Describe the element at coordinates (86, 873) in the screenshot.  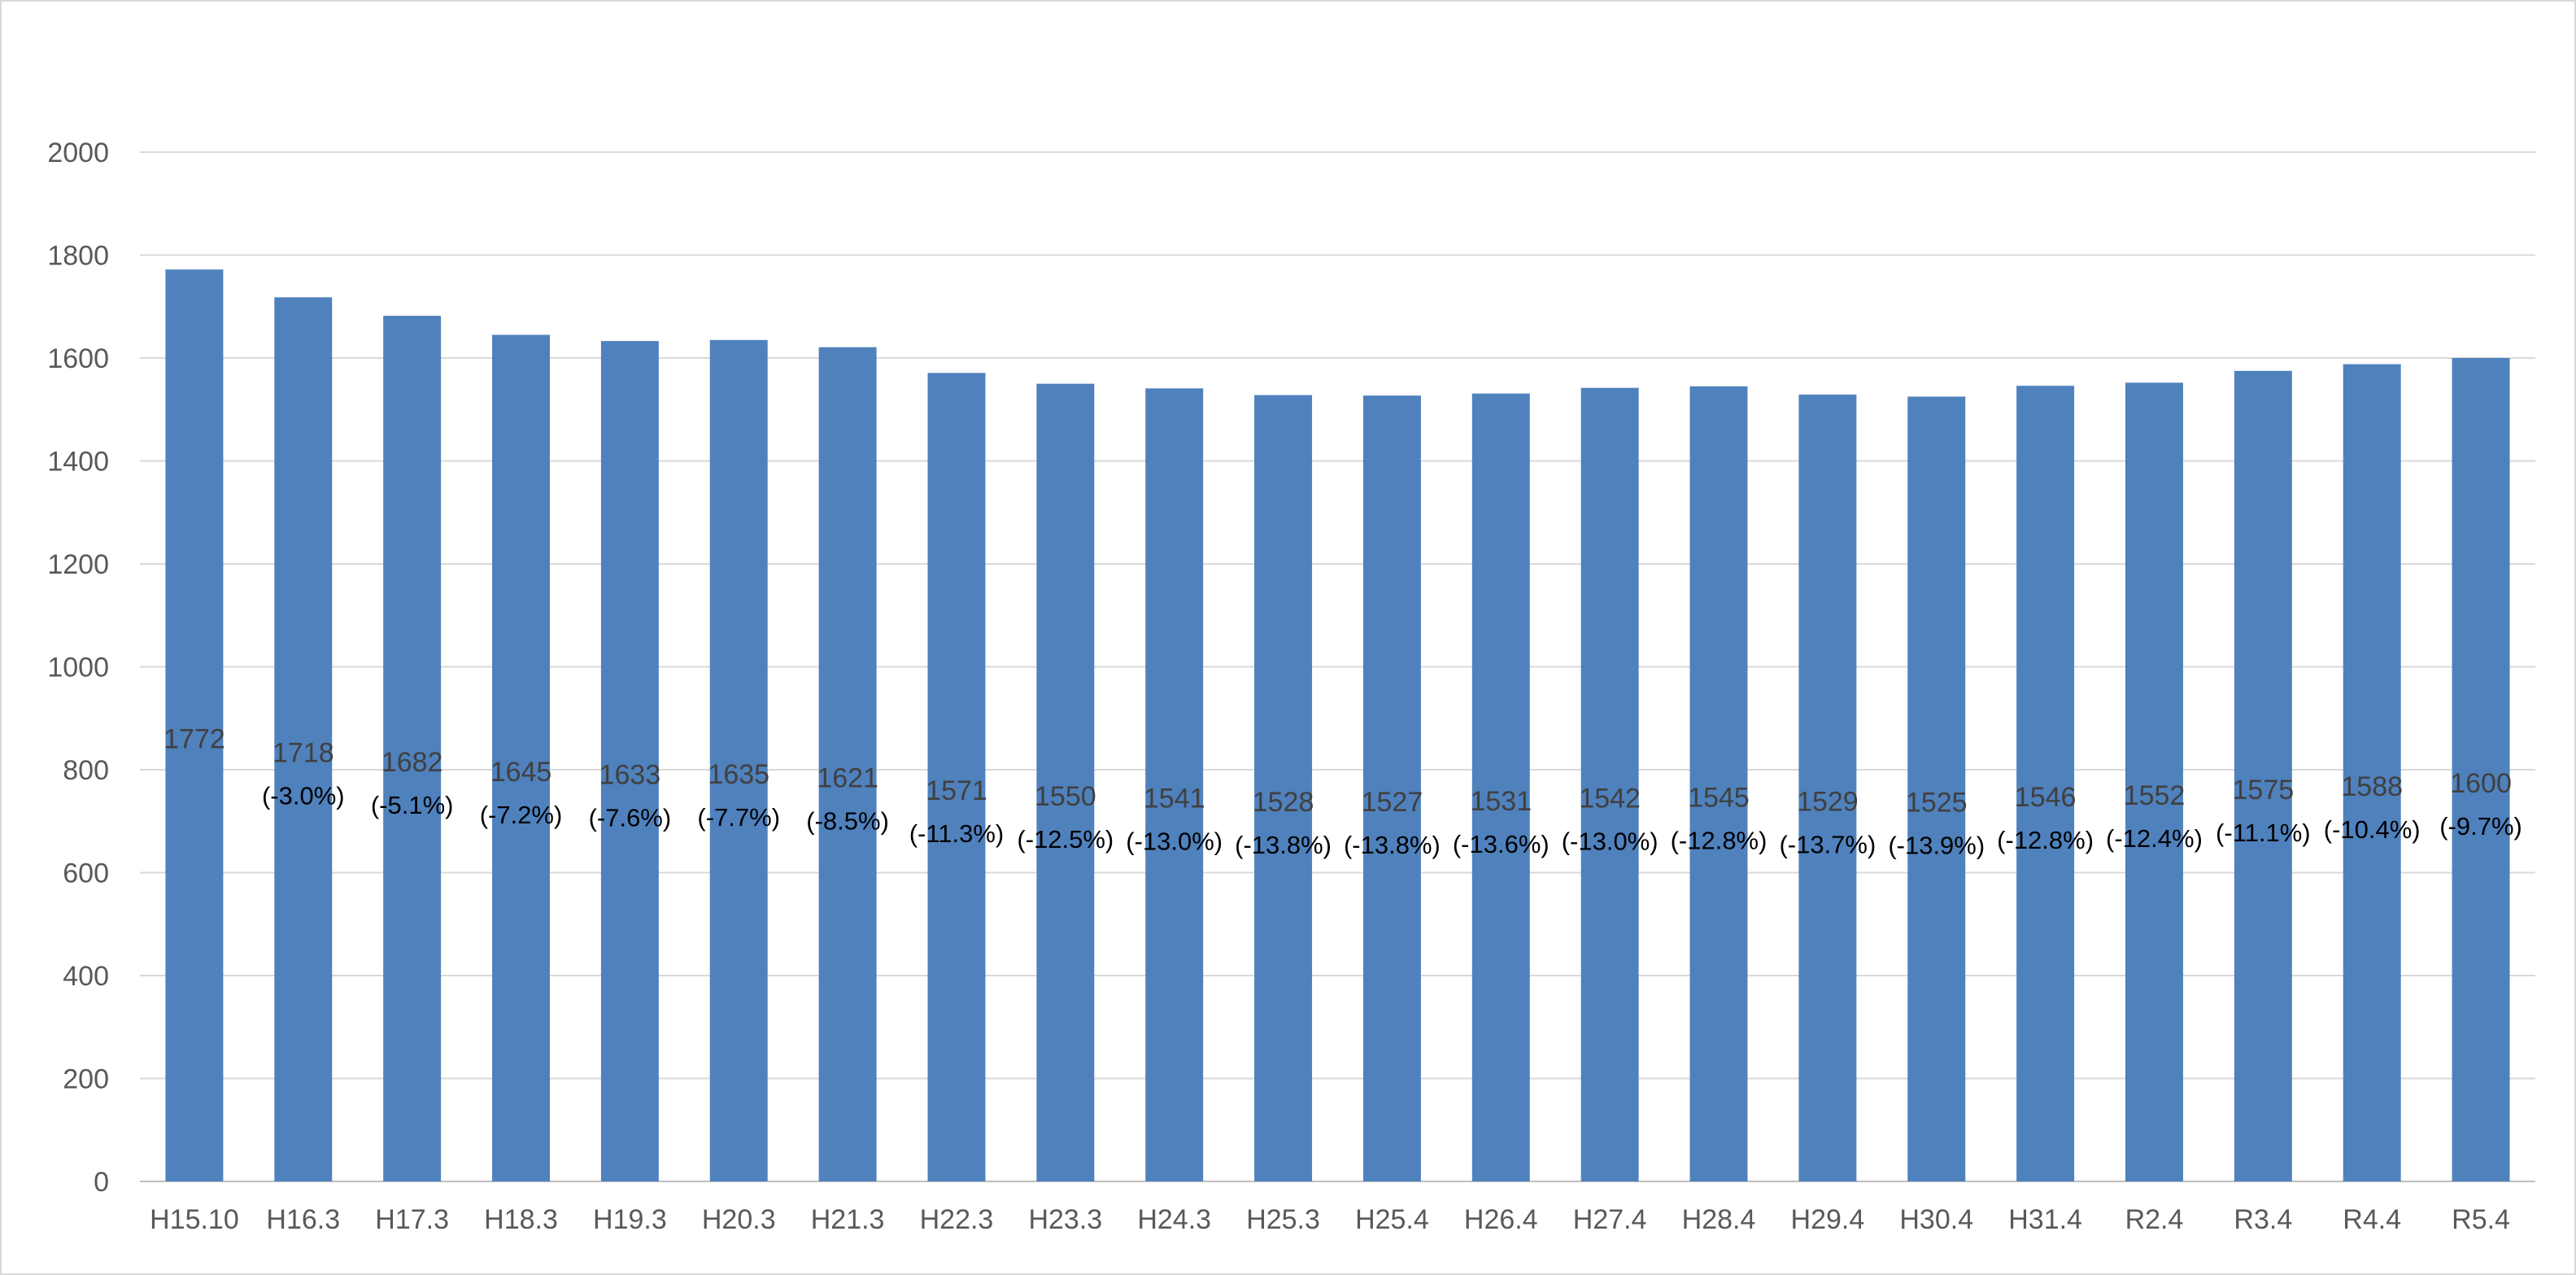
I see `y-tick-label: 600` at that location.